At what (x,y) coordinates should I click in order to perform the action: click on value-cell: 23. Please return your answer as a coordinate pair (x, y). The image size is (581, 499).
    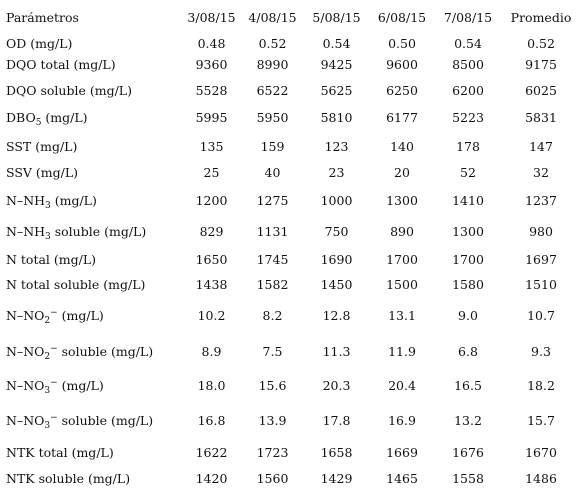
    Looking at the image, I should click on (336, 172).